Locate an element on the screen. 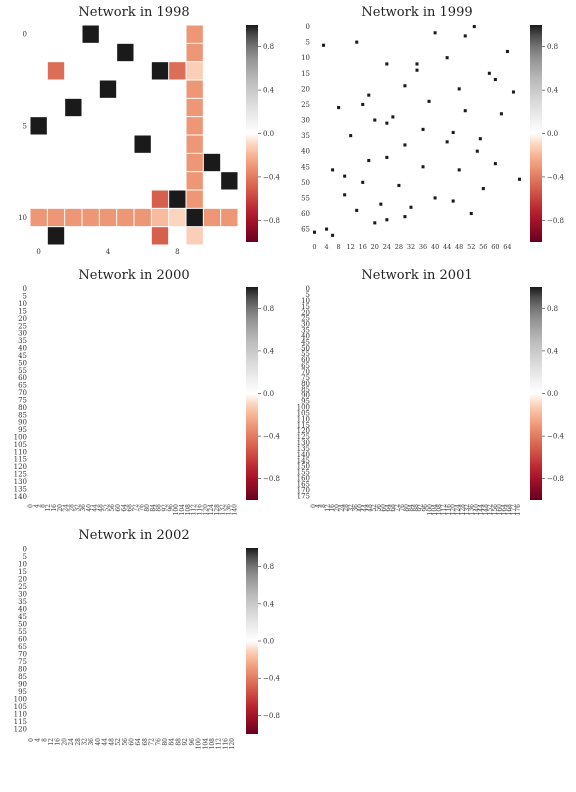 This screenshot has width=576, height=792. x-tick-label: 24 is located at coordinates (387, 247).